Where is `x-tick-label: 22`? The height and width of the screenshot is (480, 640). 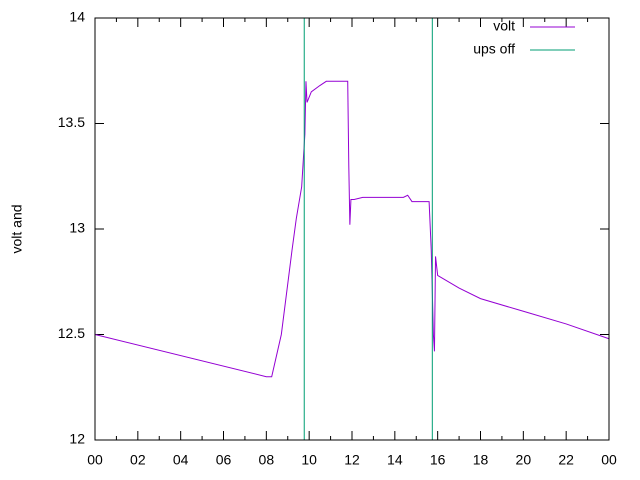
x-tick-label: 22 is located at coordinates (566, 460).